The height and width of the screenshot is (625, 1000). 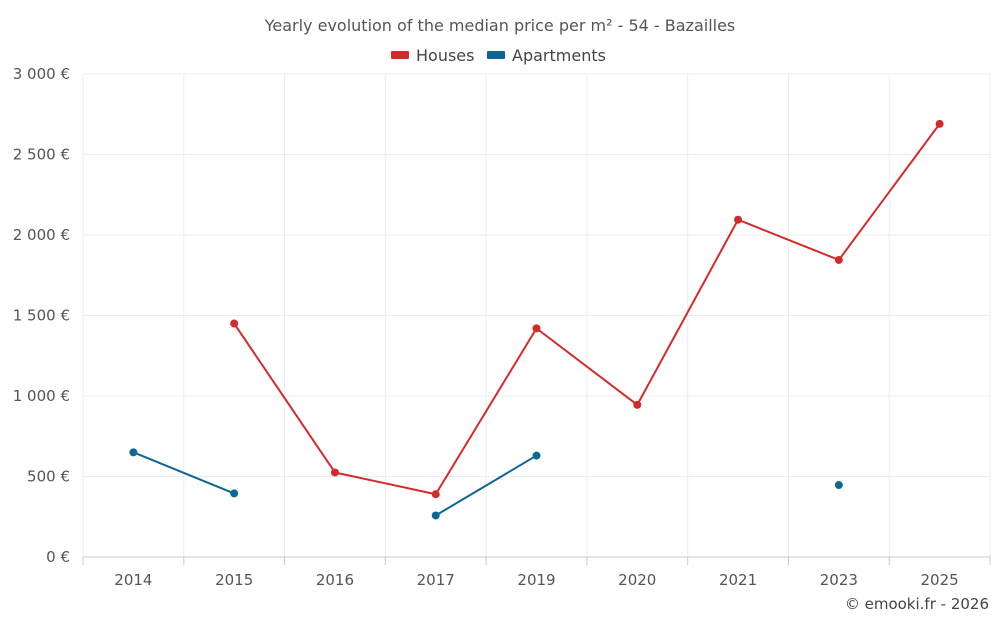 I want to click on y-tick-label: 0 €, so click(x=58, y=557).